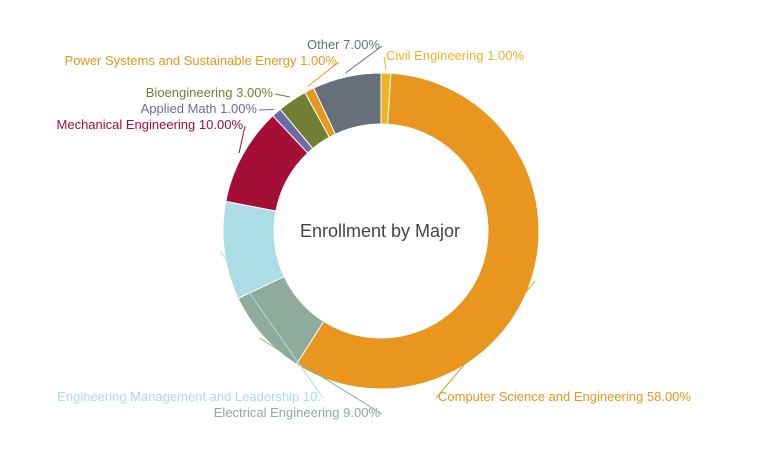 This screenshot has height=454, width=760. Describe the element at coordinates (178, 396) in the screenshot. I see `segment-name: Engineering Management and Leadership` at that location.